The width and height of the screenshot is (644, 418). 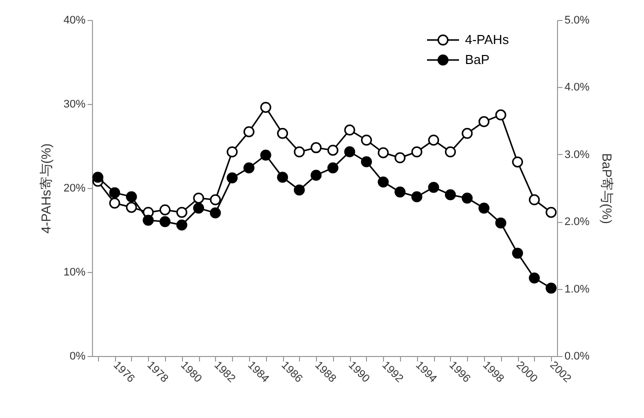 I want to click on y2-tick-label: 5.0%, so click(x=577, y=20).